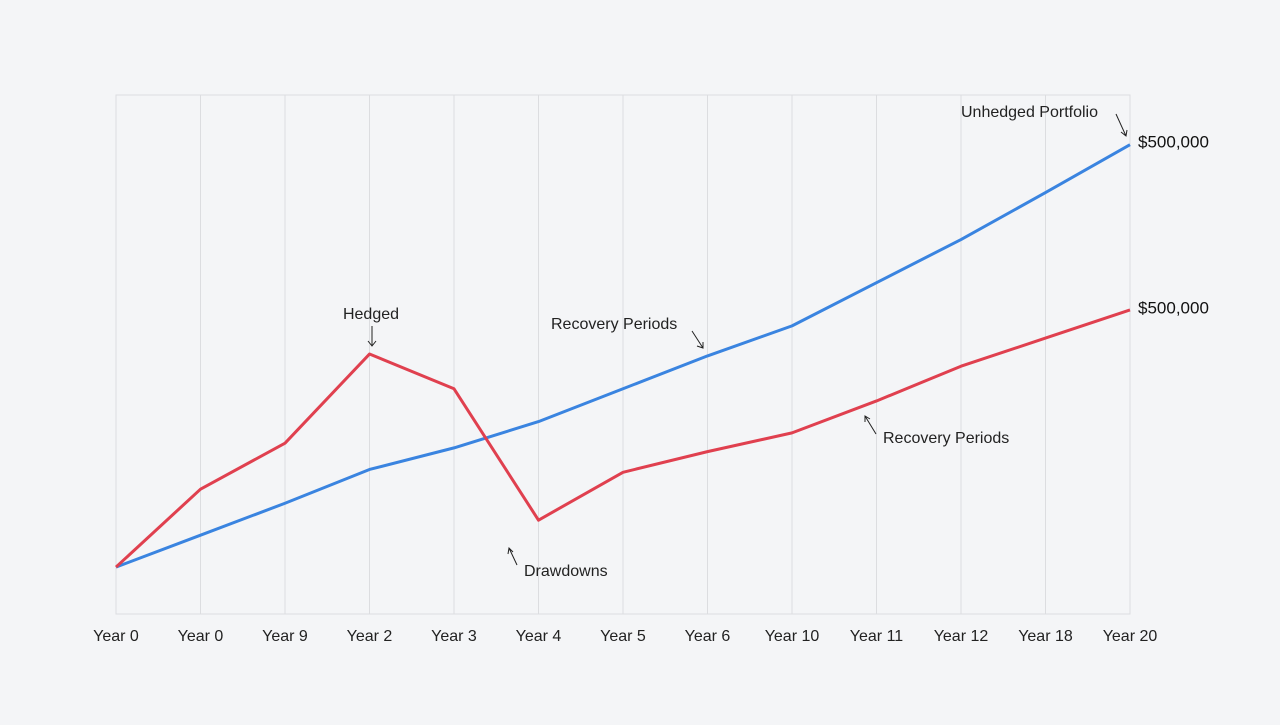  I want to click on x-tick-label: Year 2, so click(370, 636).